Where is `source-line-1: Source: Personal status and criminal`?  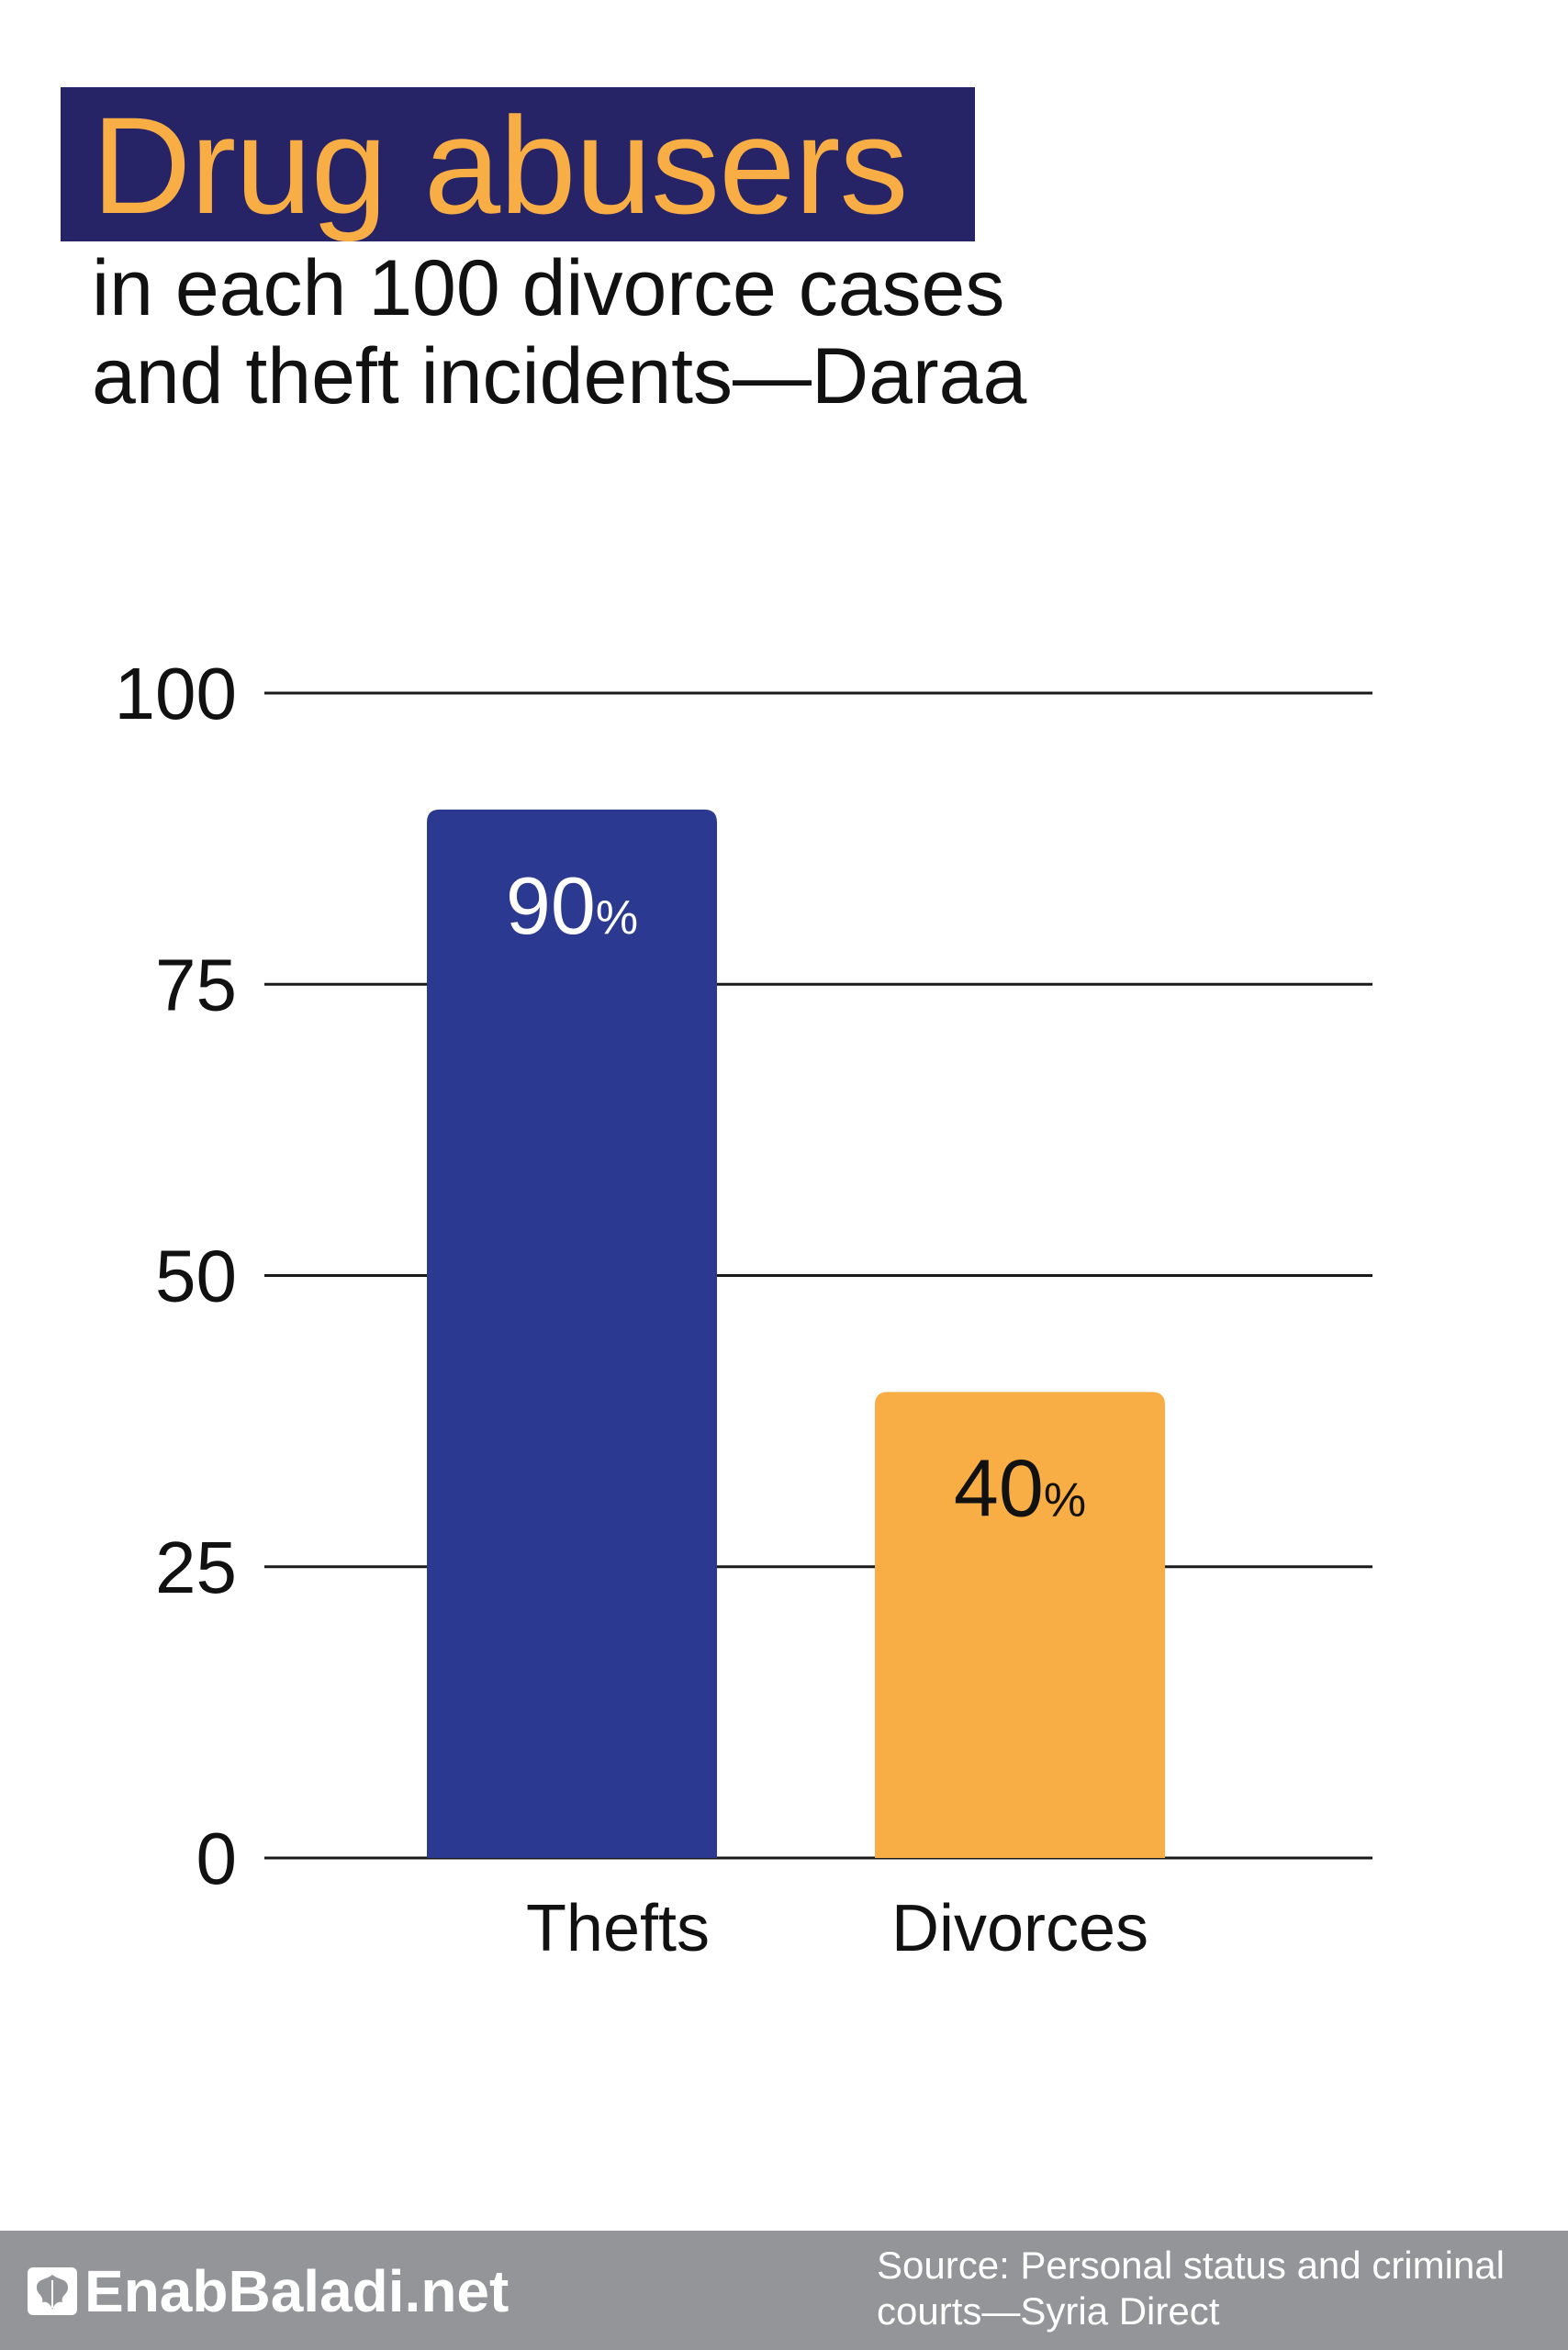 source-line-1: Source: Personal status and criminal is located at coordinates (1191, 2265).